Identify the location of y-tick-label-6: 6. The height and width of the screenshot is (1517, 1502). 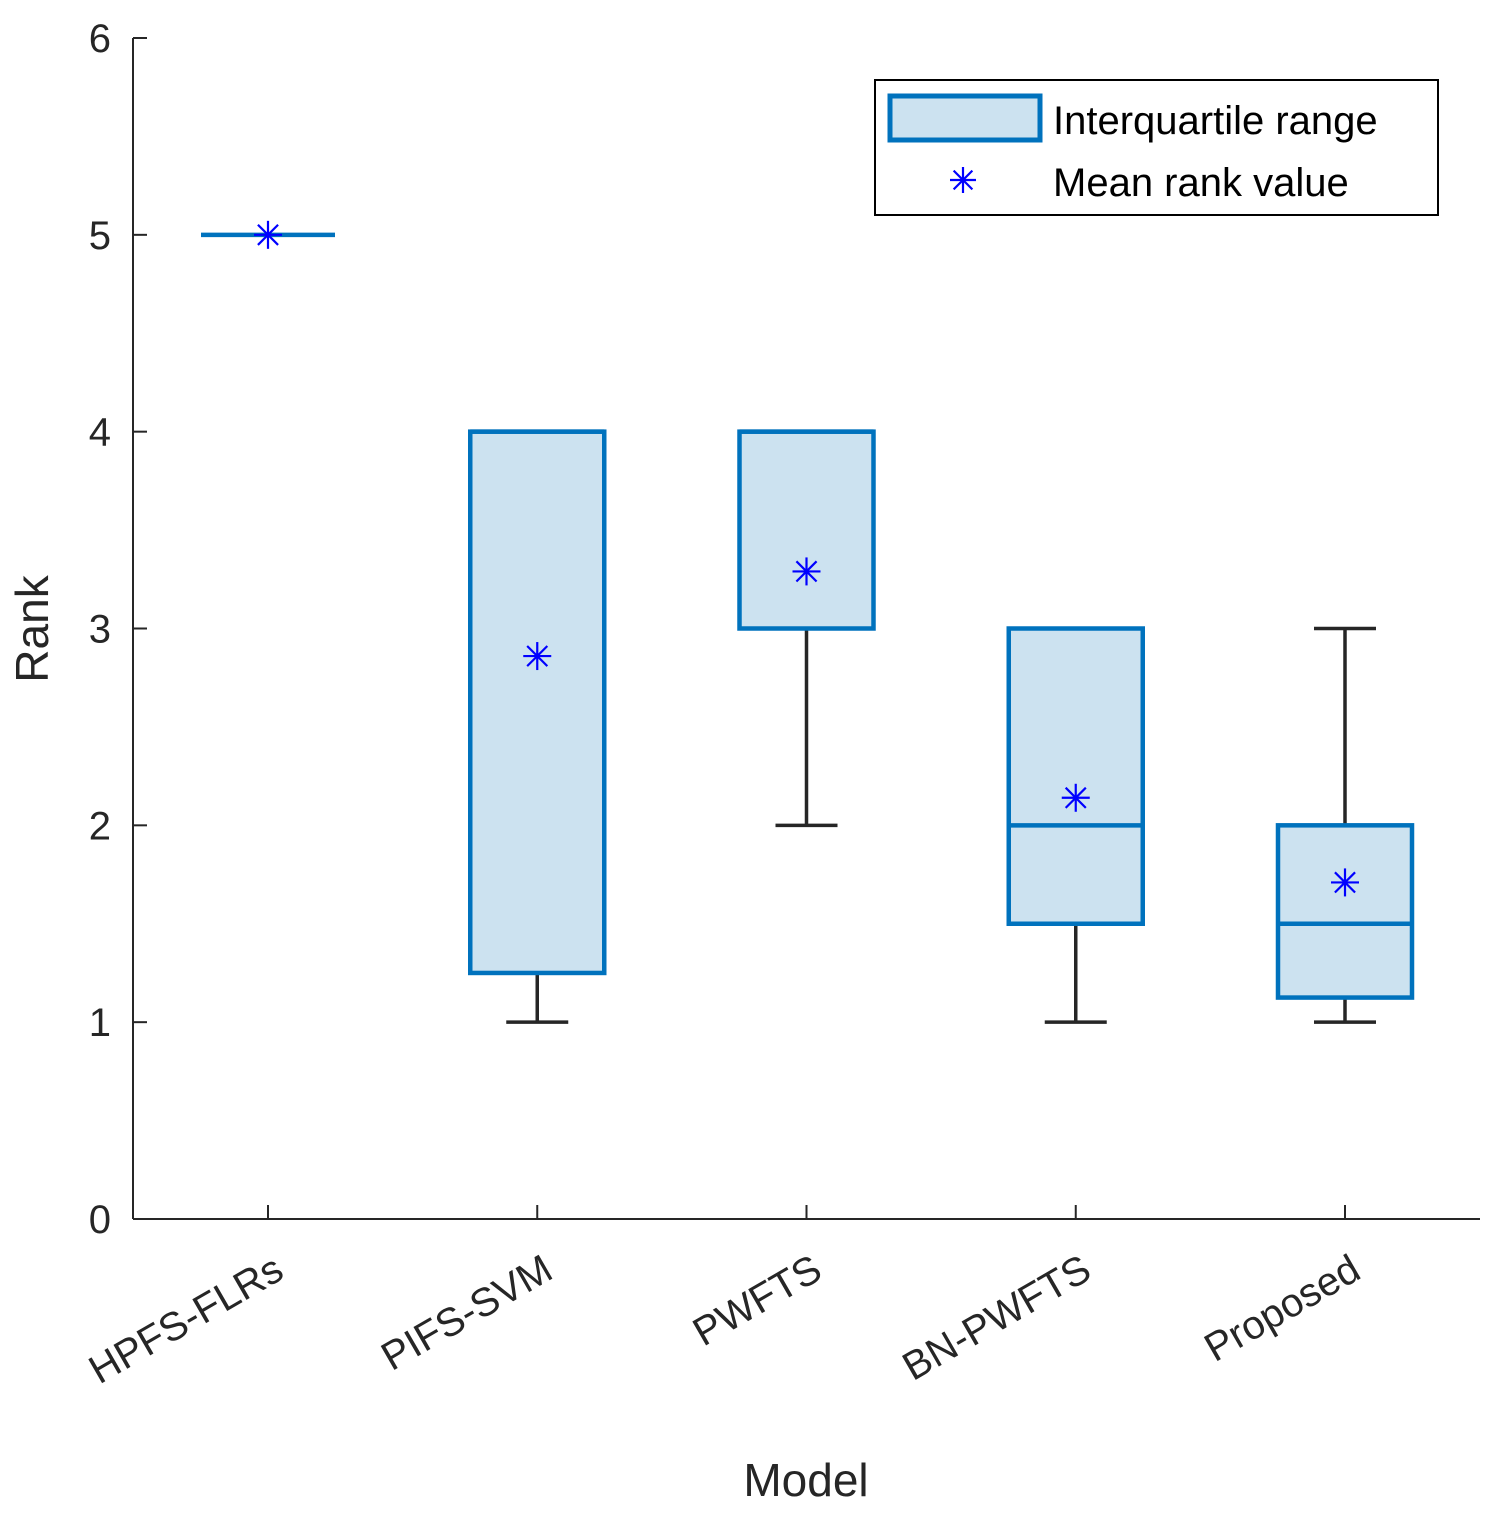
(100, 39).